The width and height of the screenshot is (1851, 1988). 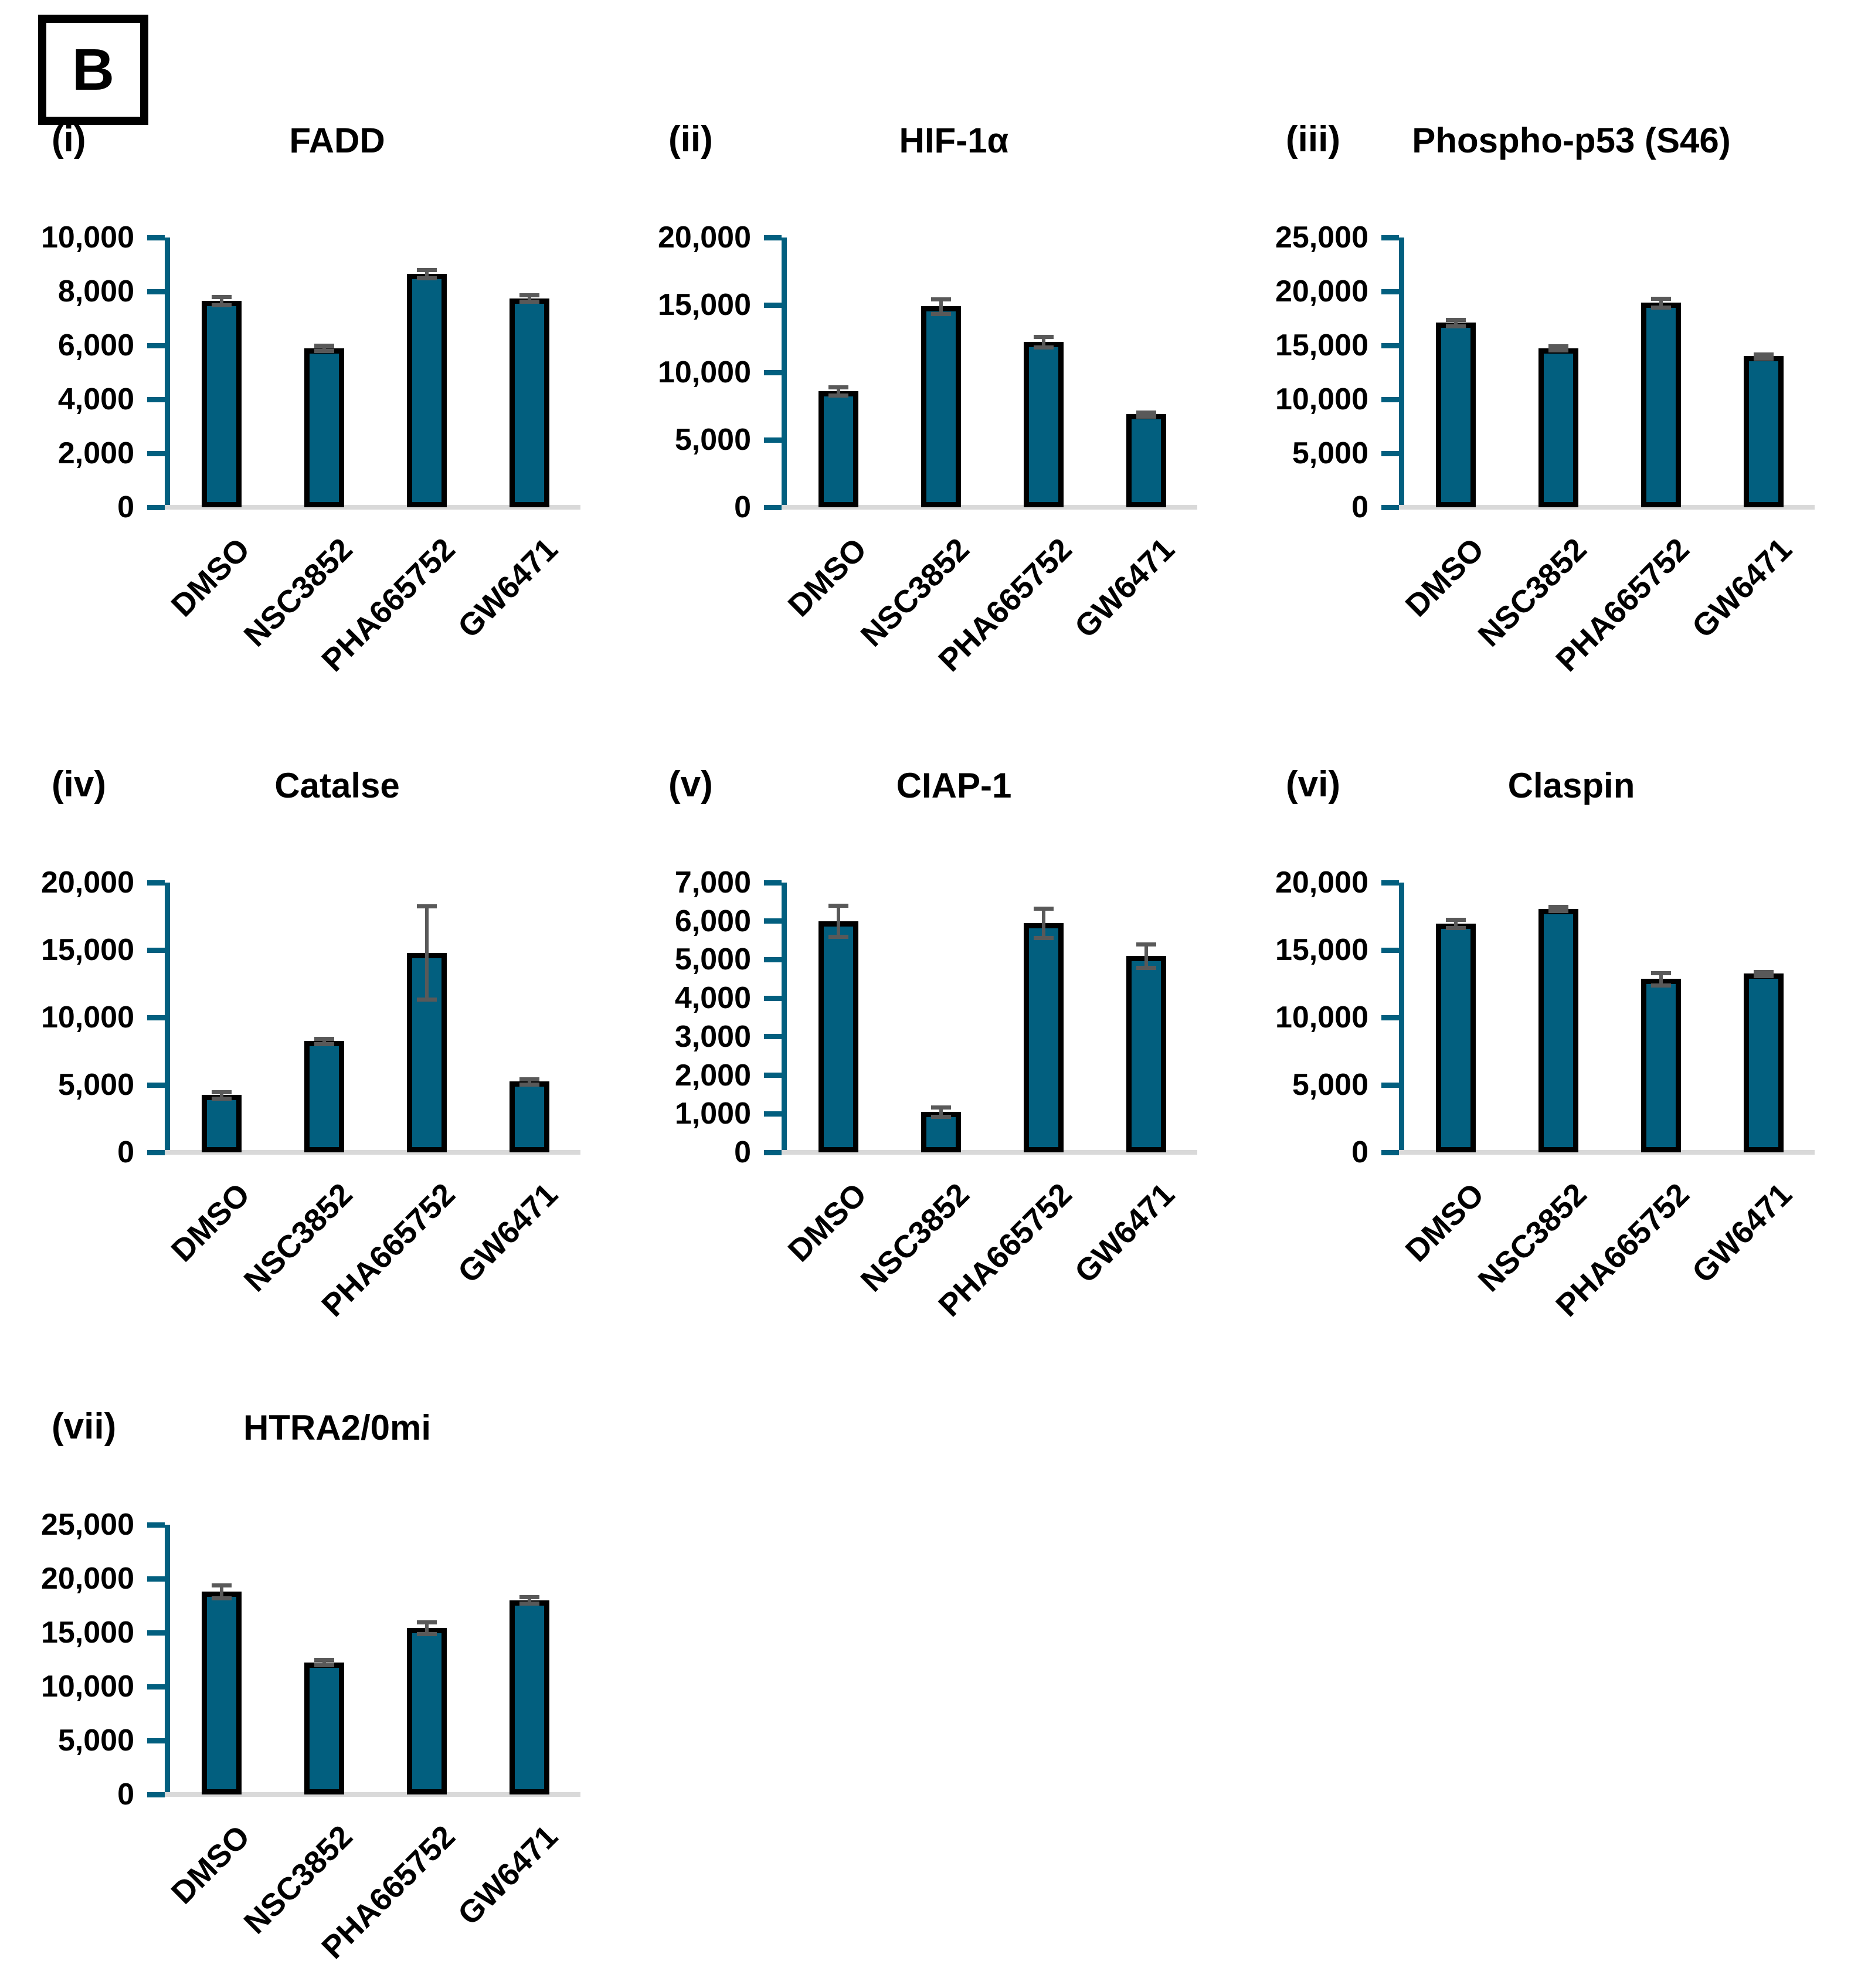 I want to click on panel-label-iv: (iv), so click(x=79, y=784).